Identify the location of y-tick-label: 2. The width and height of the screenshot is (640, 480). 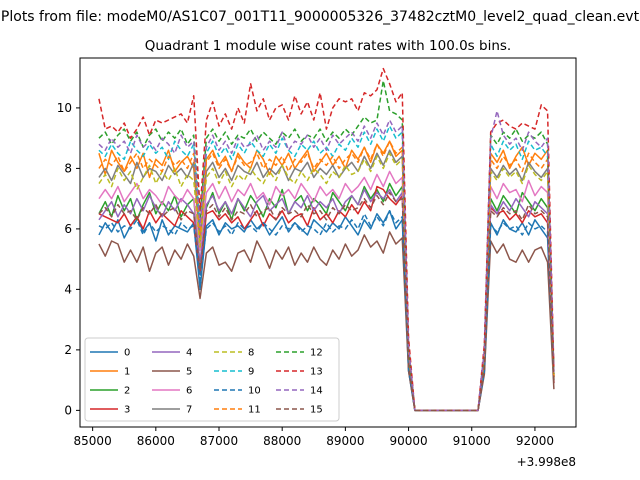
(68, 350).